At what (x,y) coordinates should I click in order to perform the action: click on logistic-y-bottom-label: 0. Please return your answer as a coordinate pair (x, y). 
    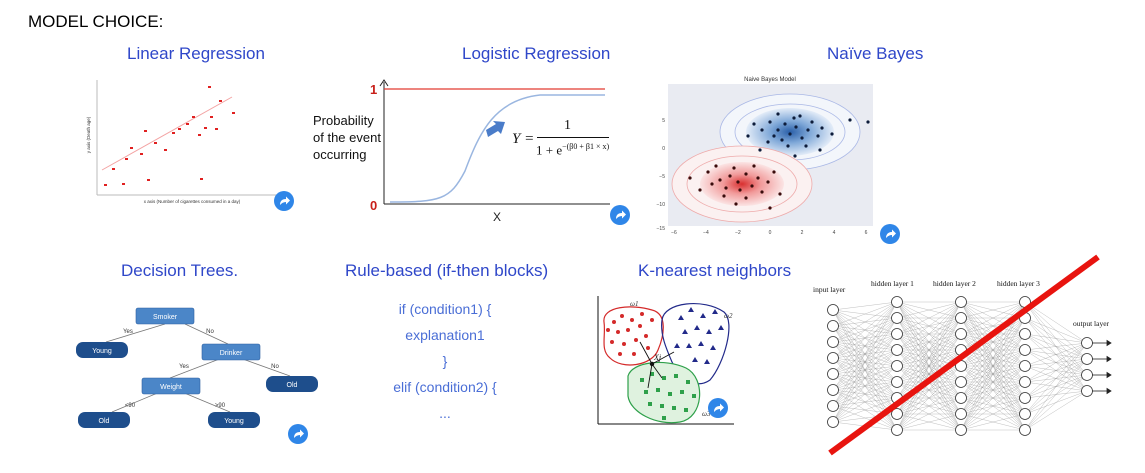
    Looking at the image, I should click on (374, 205).